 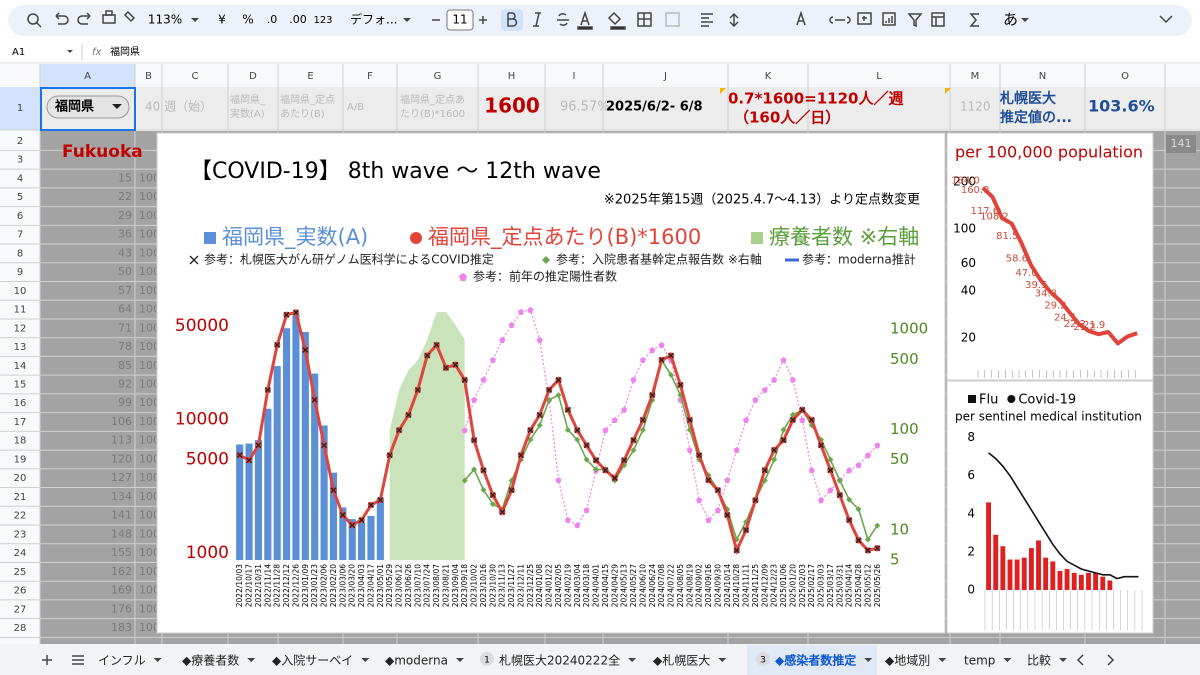 What do you see at coordinates (416, 661) in the screenshot?
I see `sheet-tab: ◆moderna` at bounding box center [416, 661].